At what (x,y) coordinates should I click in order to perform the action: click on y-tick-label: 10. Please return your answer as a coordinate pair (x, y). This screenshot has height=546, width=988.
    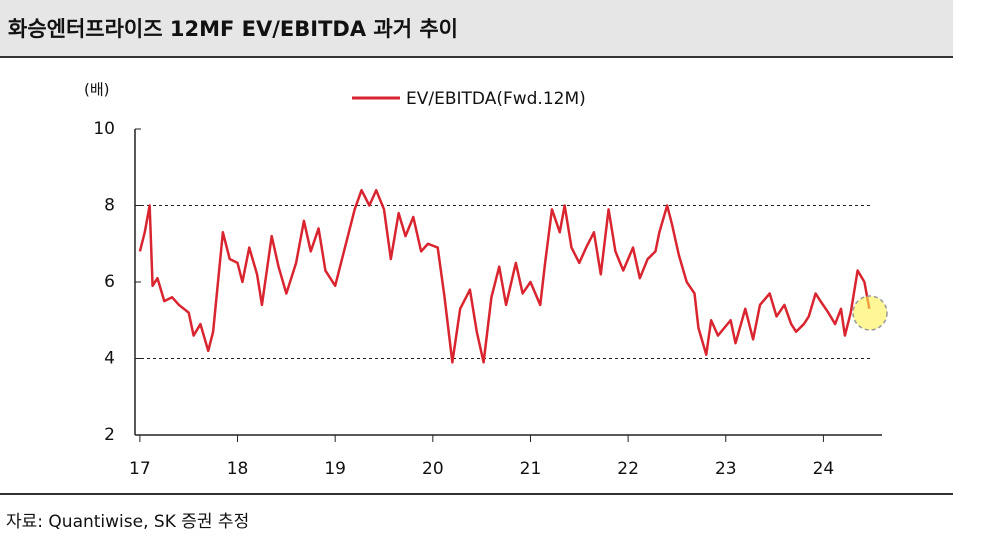
    Looking at the image, I should click on (104, 129).